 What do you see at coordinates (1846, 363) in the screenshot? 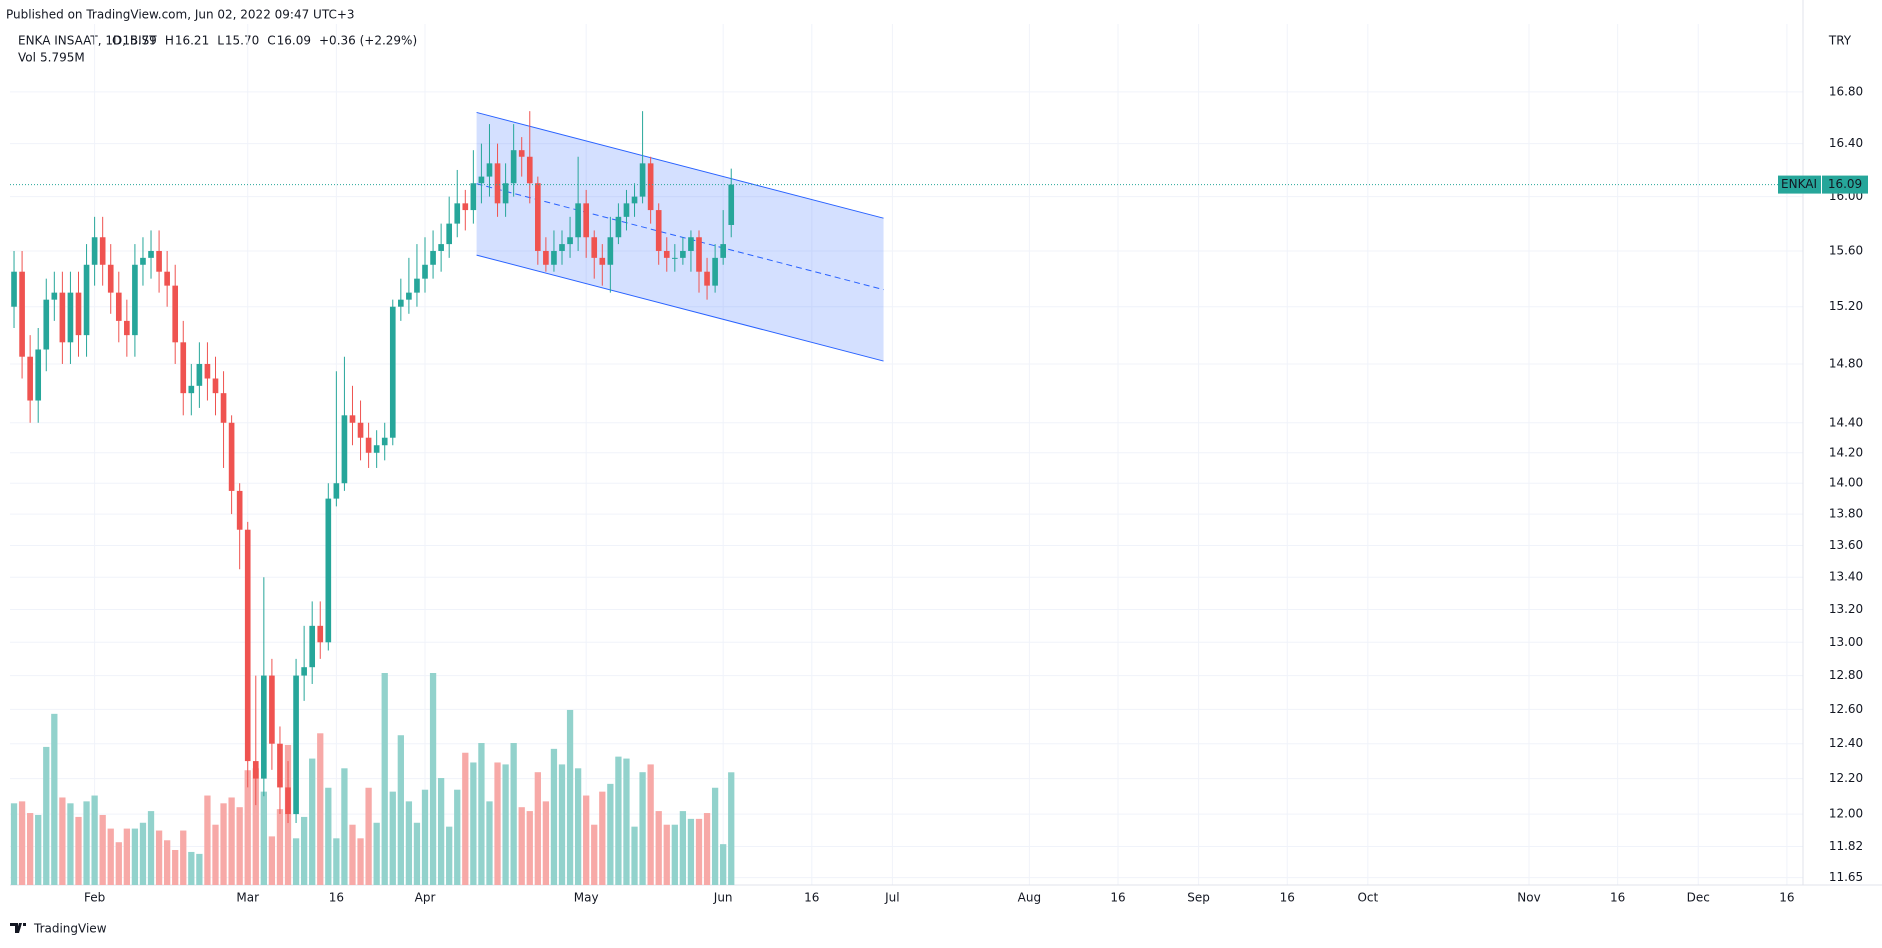
I see `y-tick-label: 14.80` at bounding box center [1846, 363].